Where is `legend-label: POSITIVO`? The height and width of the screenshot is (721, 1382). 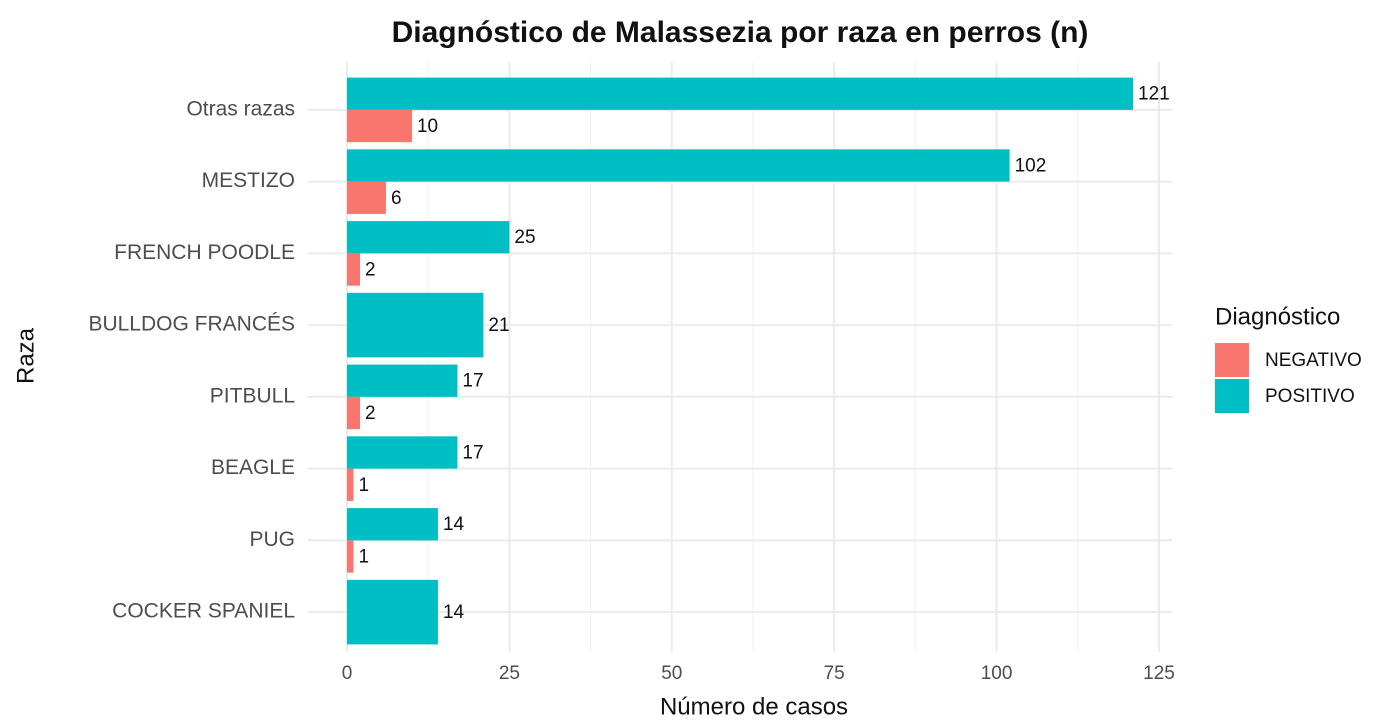
legend-label: POSITIVO is located at coordinates (1310, 396).